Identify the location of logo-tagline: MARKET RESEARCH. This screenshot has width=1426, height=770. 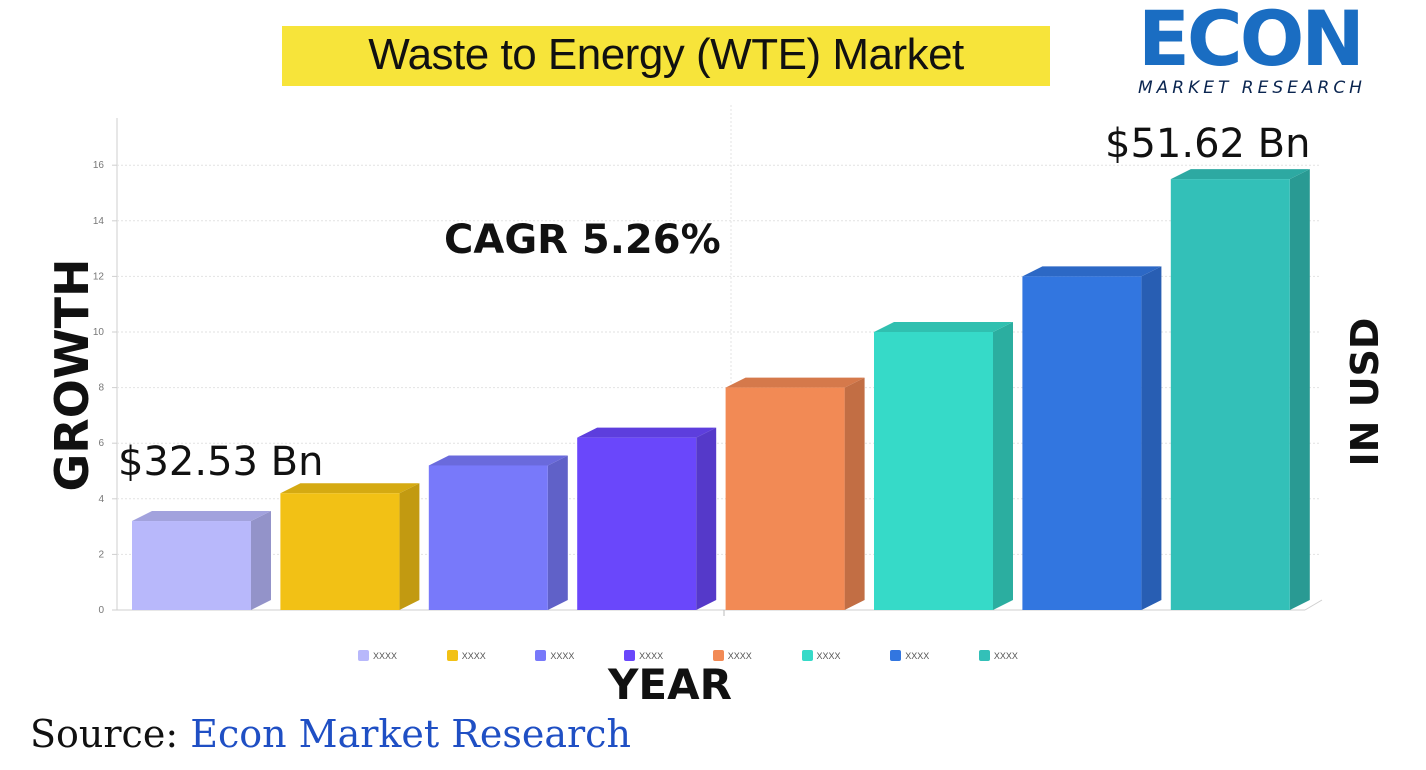
(1252, 88).